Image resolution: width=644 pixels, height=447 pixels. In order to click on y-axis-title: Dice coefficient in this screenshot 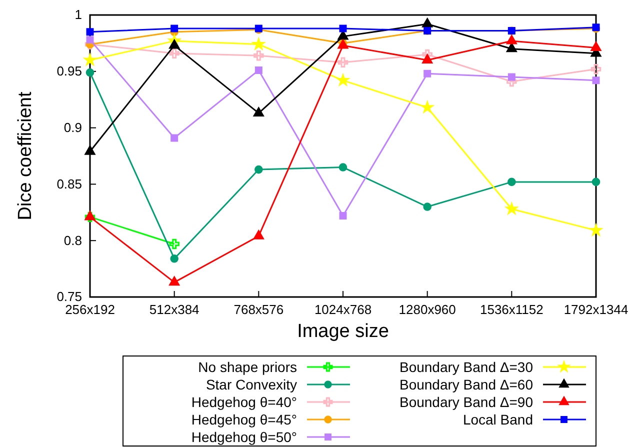, I will do `click(25, 155)`.